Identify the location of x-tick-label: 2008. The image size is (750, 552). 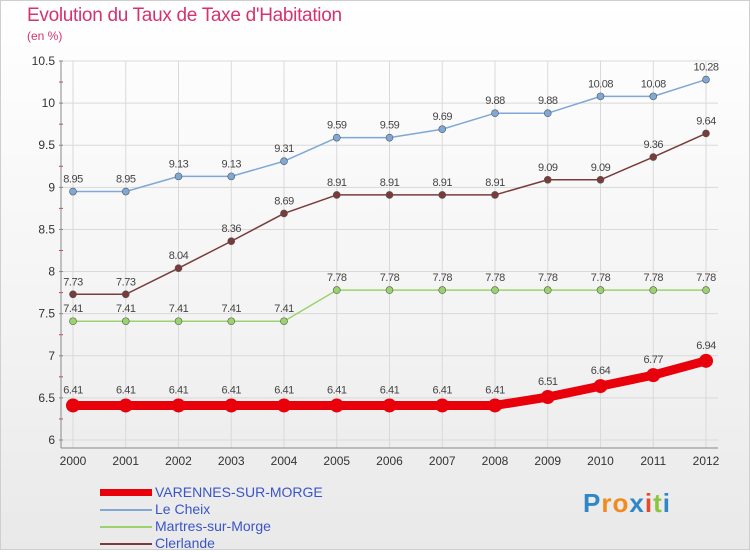
(495, 461).